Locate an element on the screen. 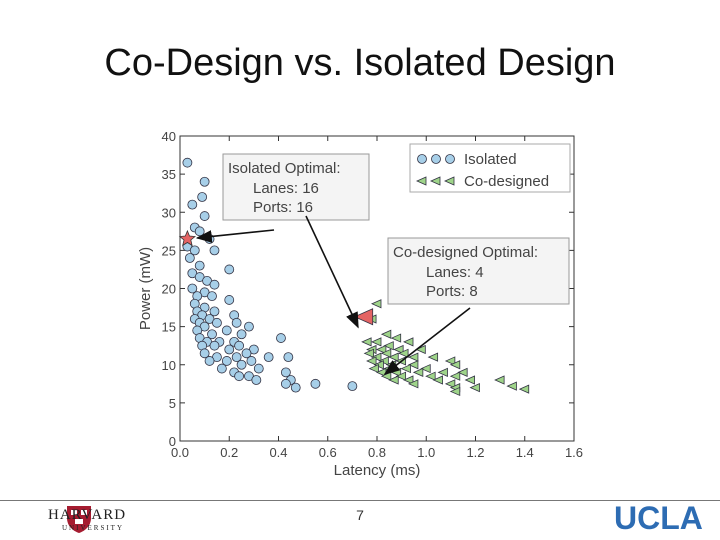 The height and width of the screenshot is (540, 720). x-axis-label: Latency (ms) is located at coordinates (377, 470).